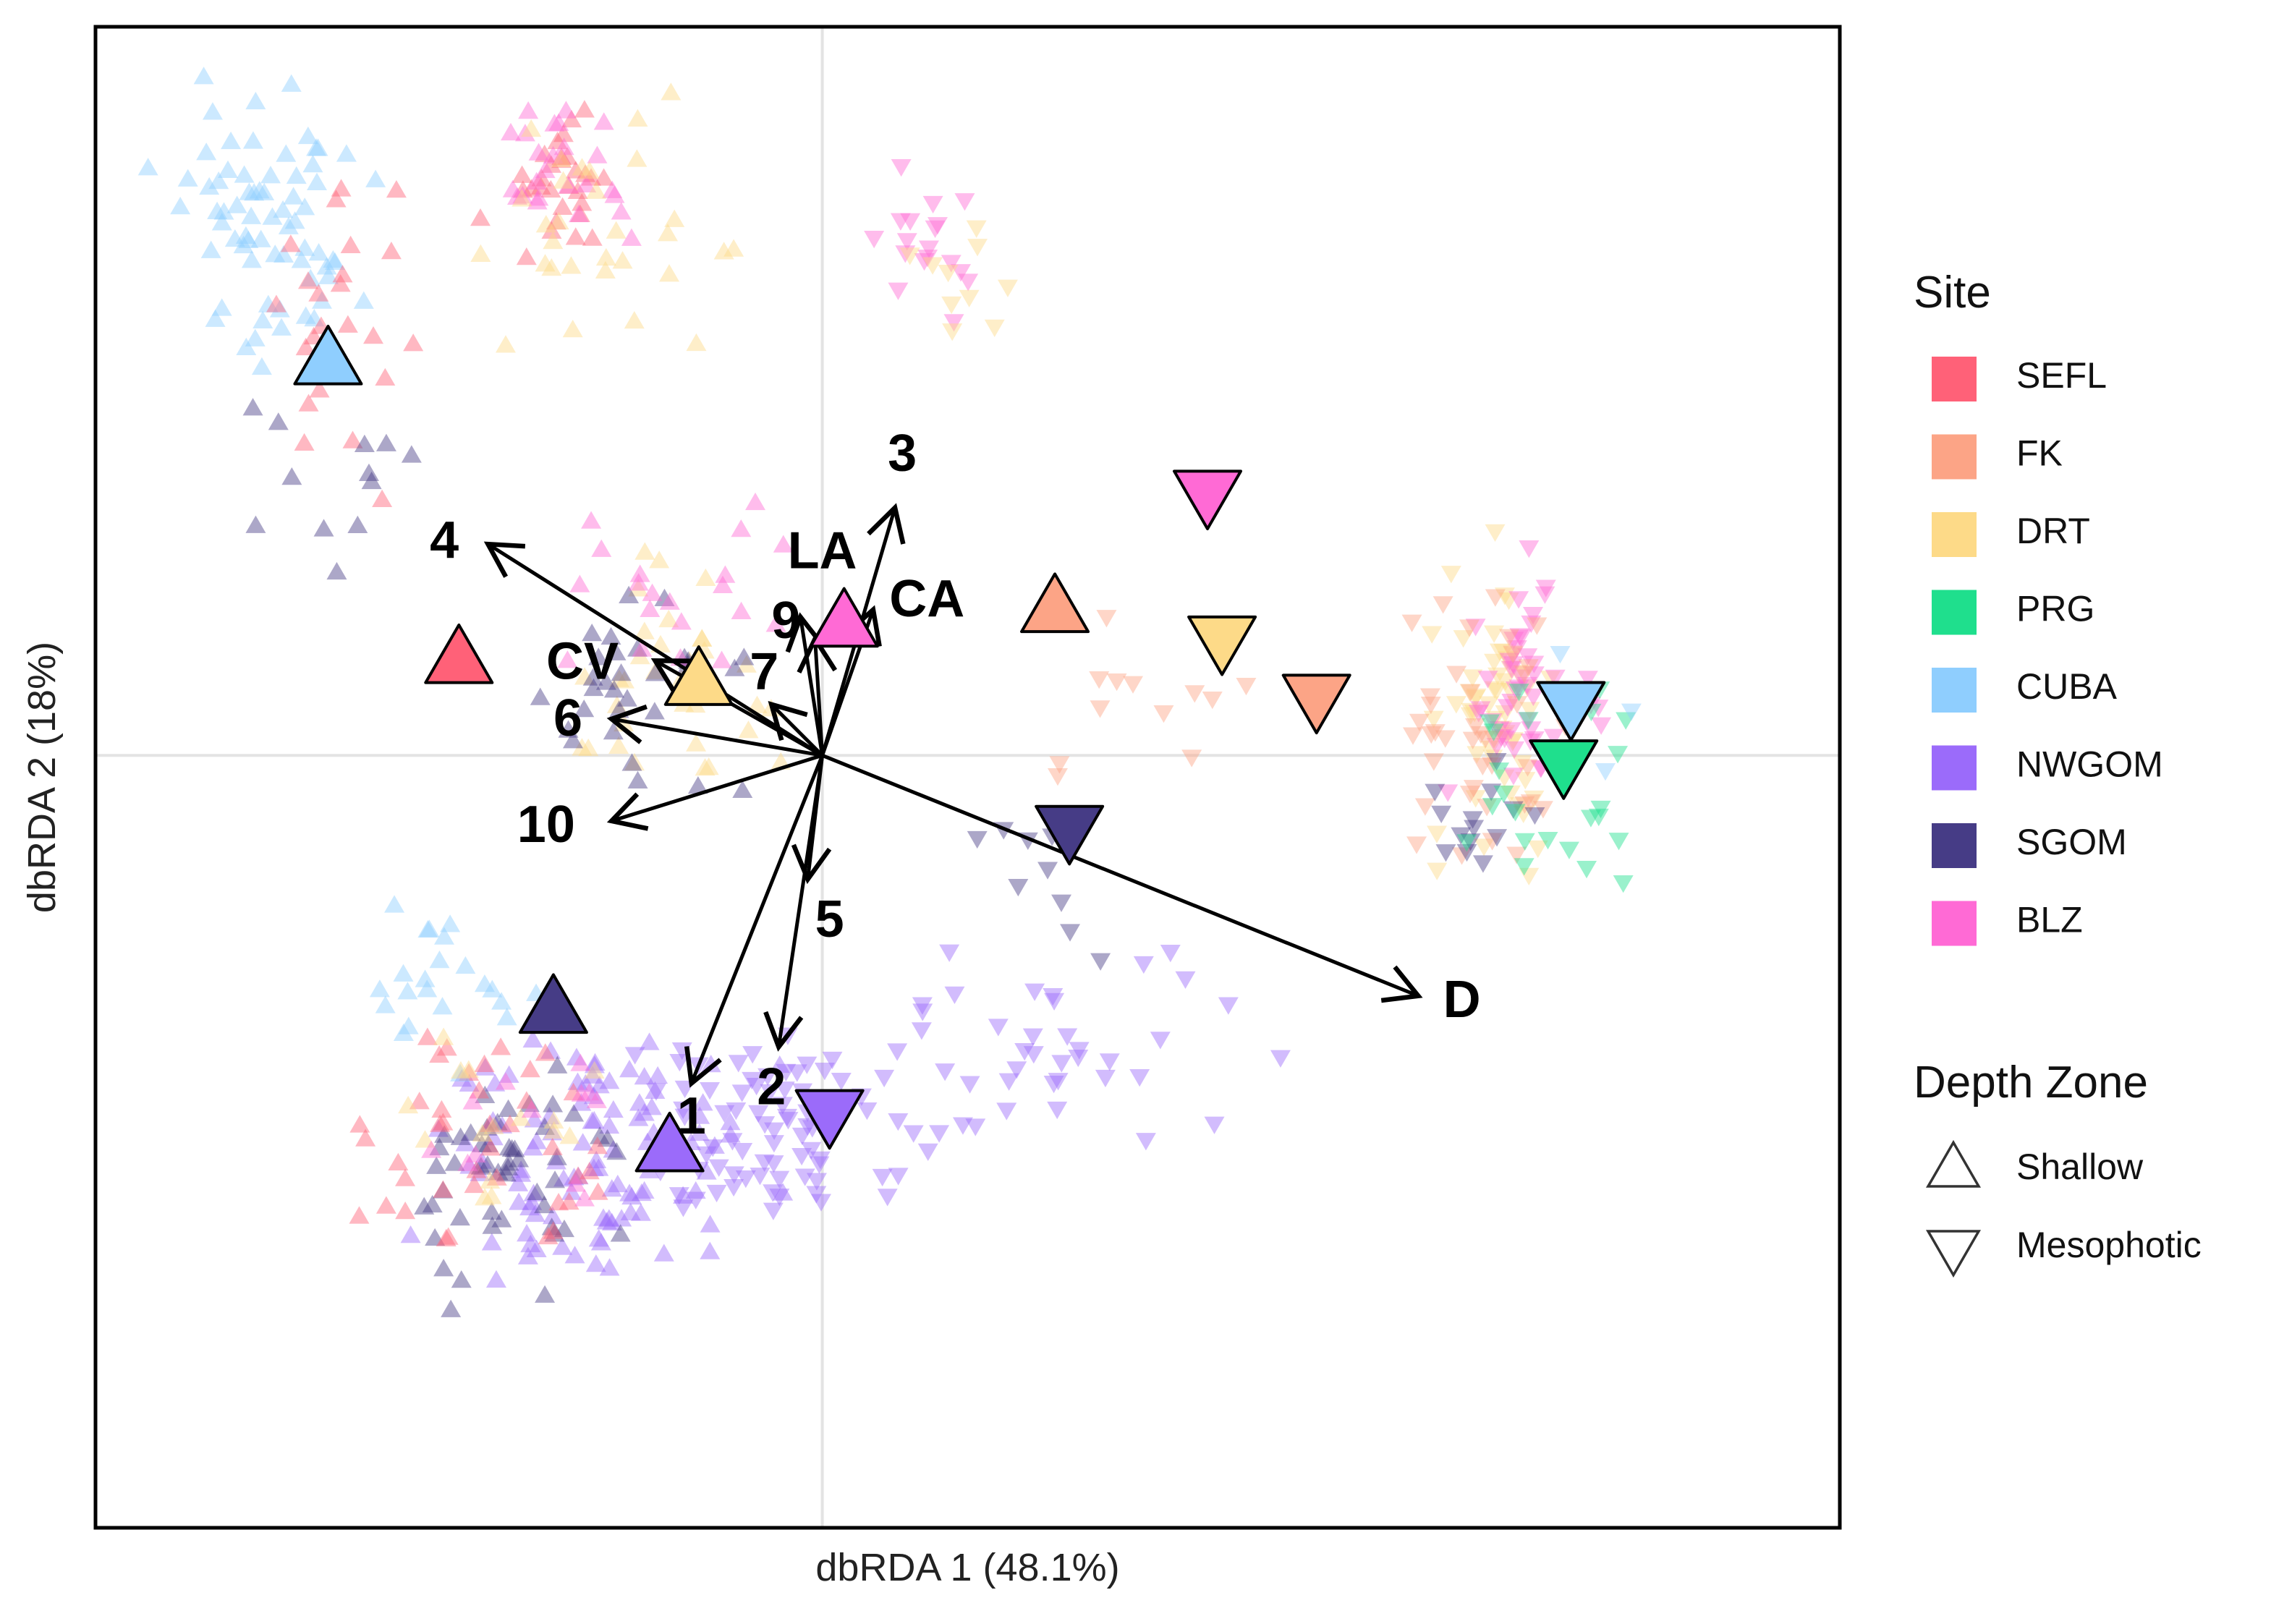 Image resolution: width=2271 pixels, height=1624 pixels. I want to click on legend-label-shallow: Shallow, so click(2080, 1167).